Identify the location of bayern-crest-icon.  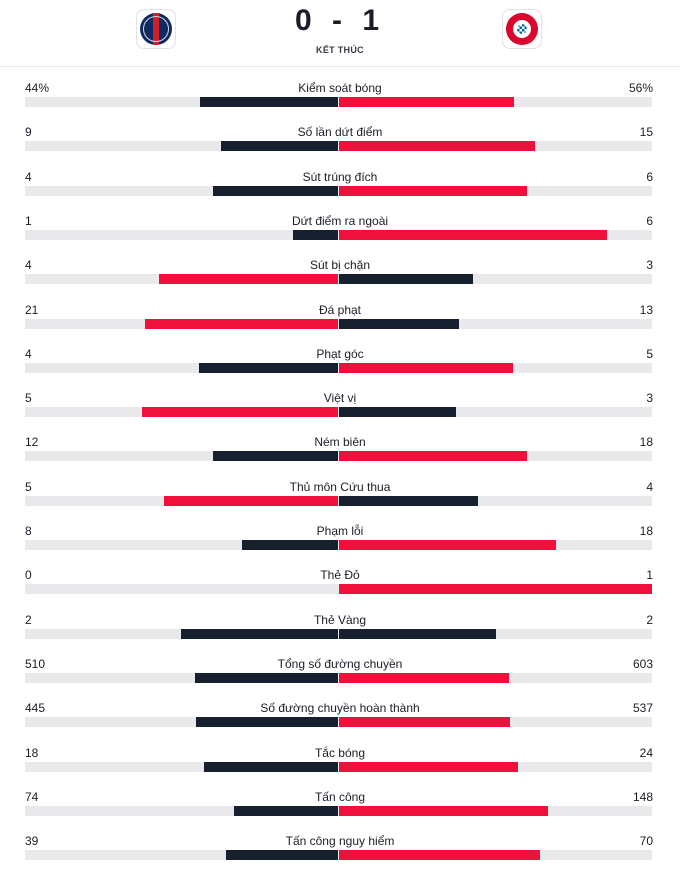
(522, 29).